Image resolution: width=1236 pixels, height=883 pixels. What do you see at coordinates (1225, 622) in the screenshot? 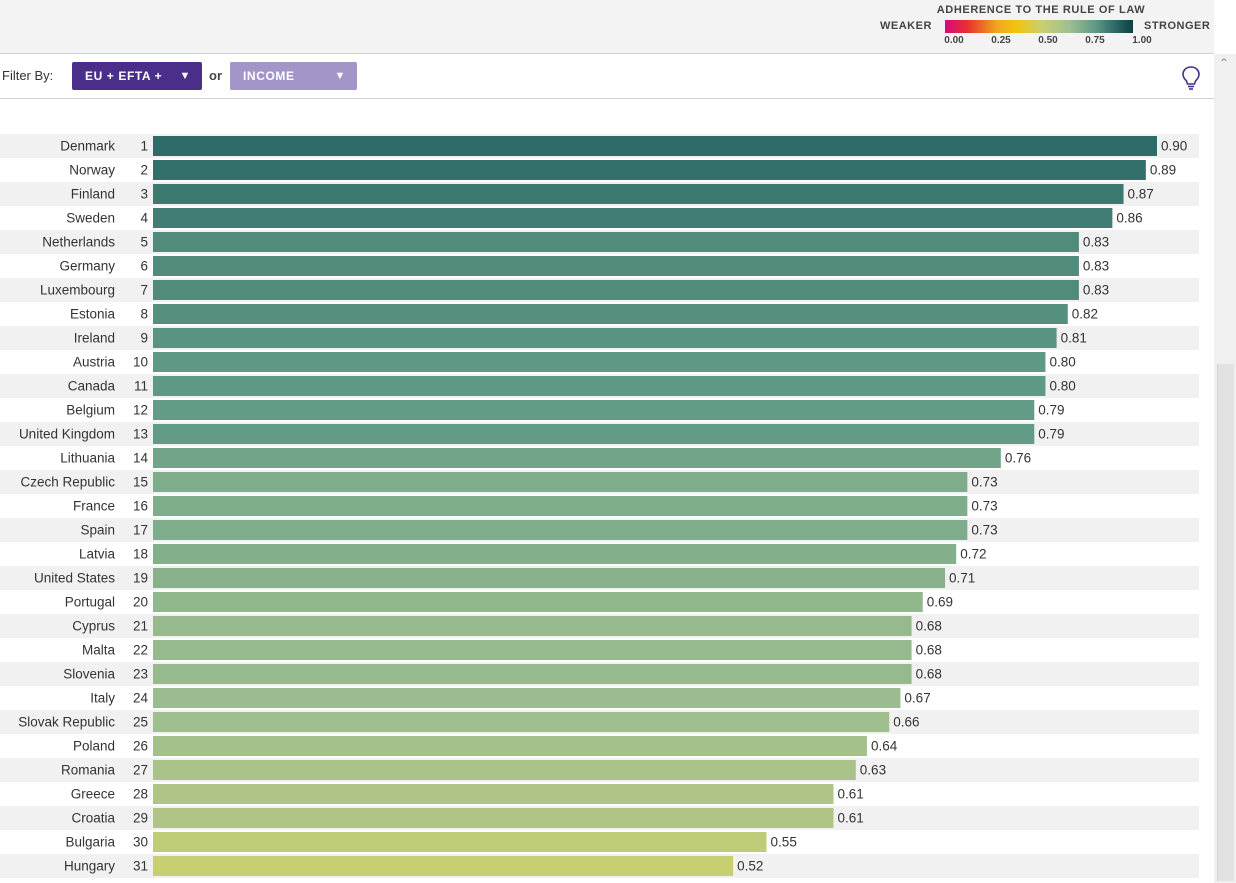
I see `scrollbar-thumb` at bounding box center [1225, 622].